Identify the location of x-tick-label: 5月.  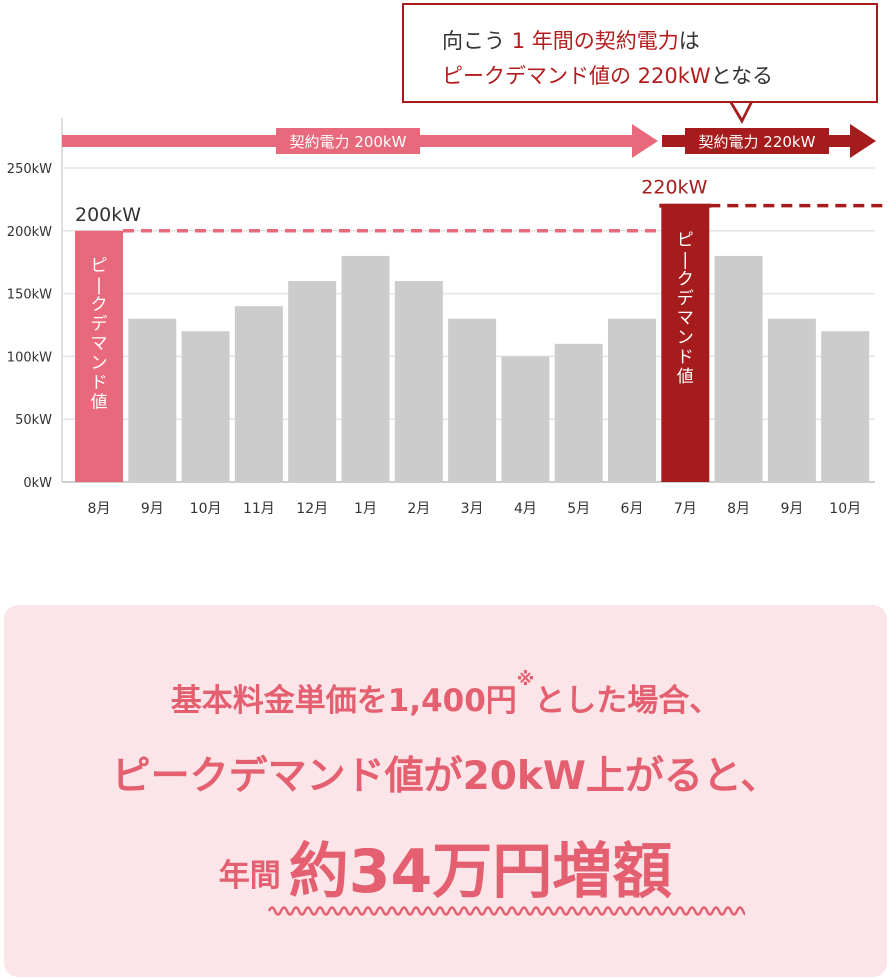
(578, 509).